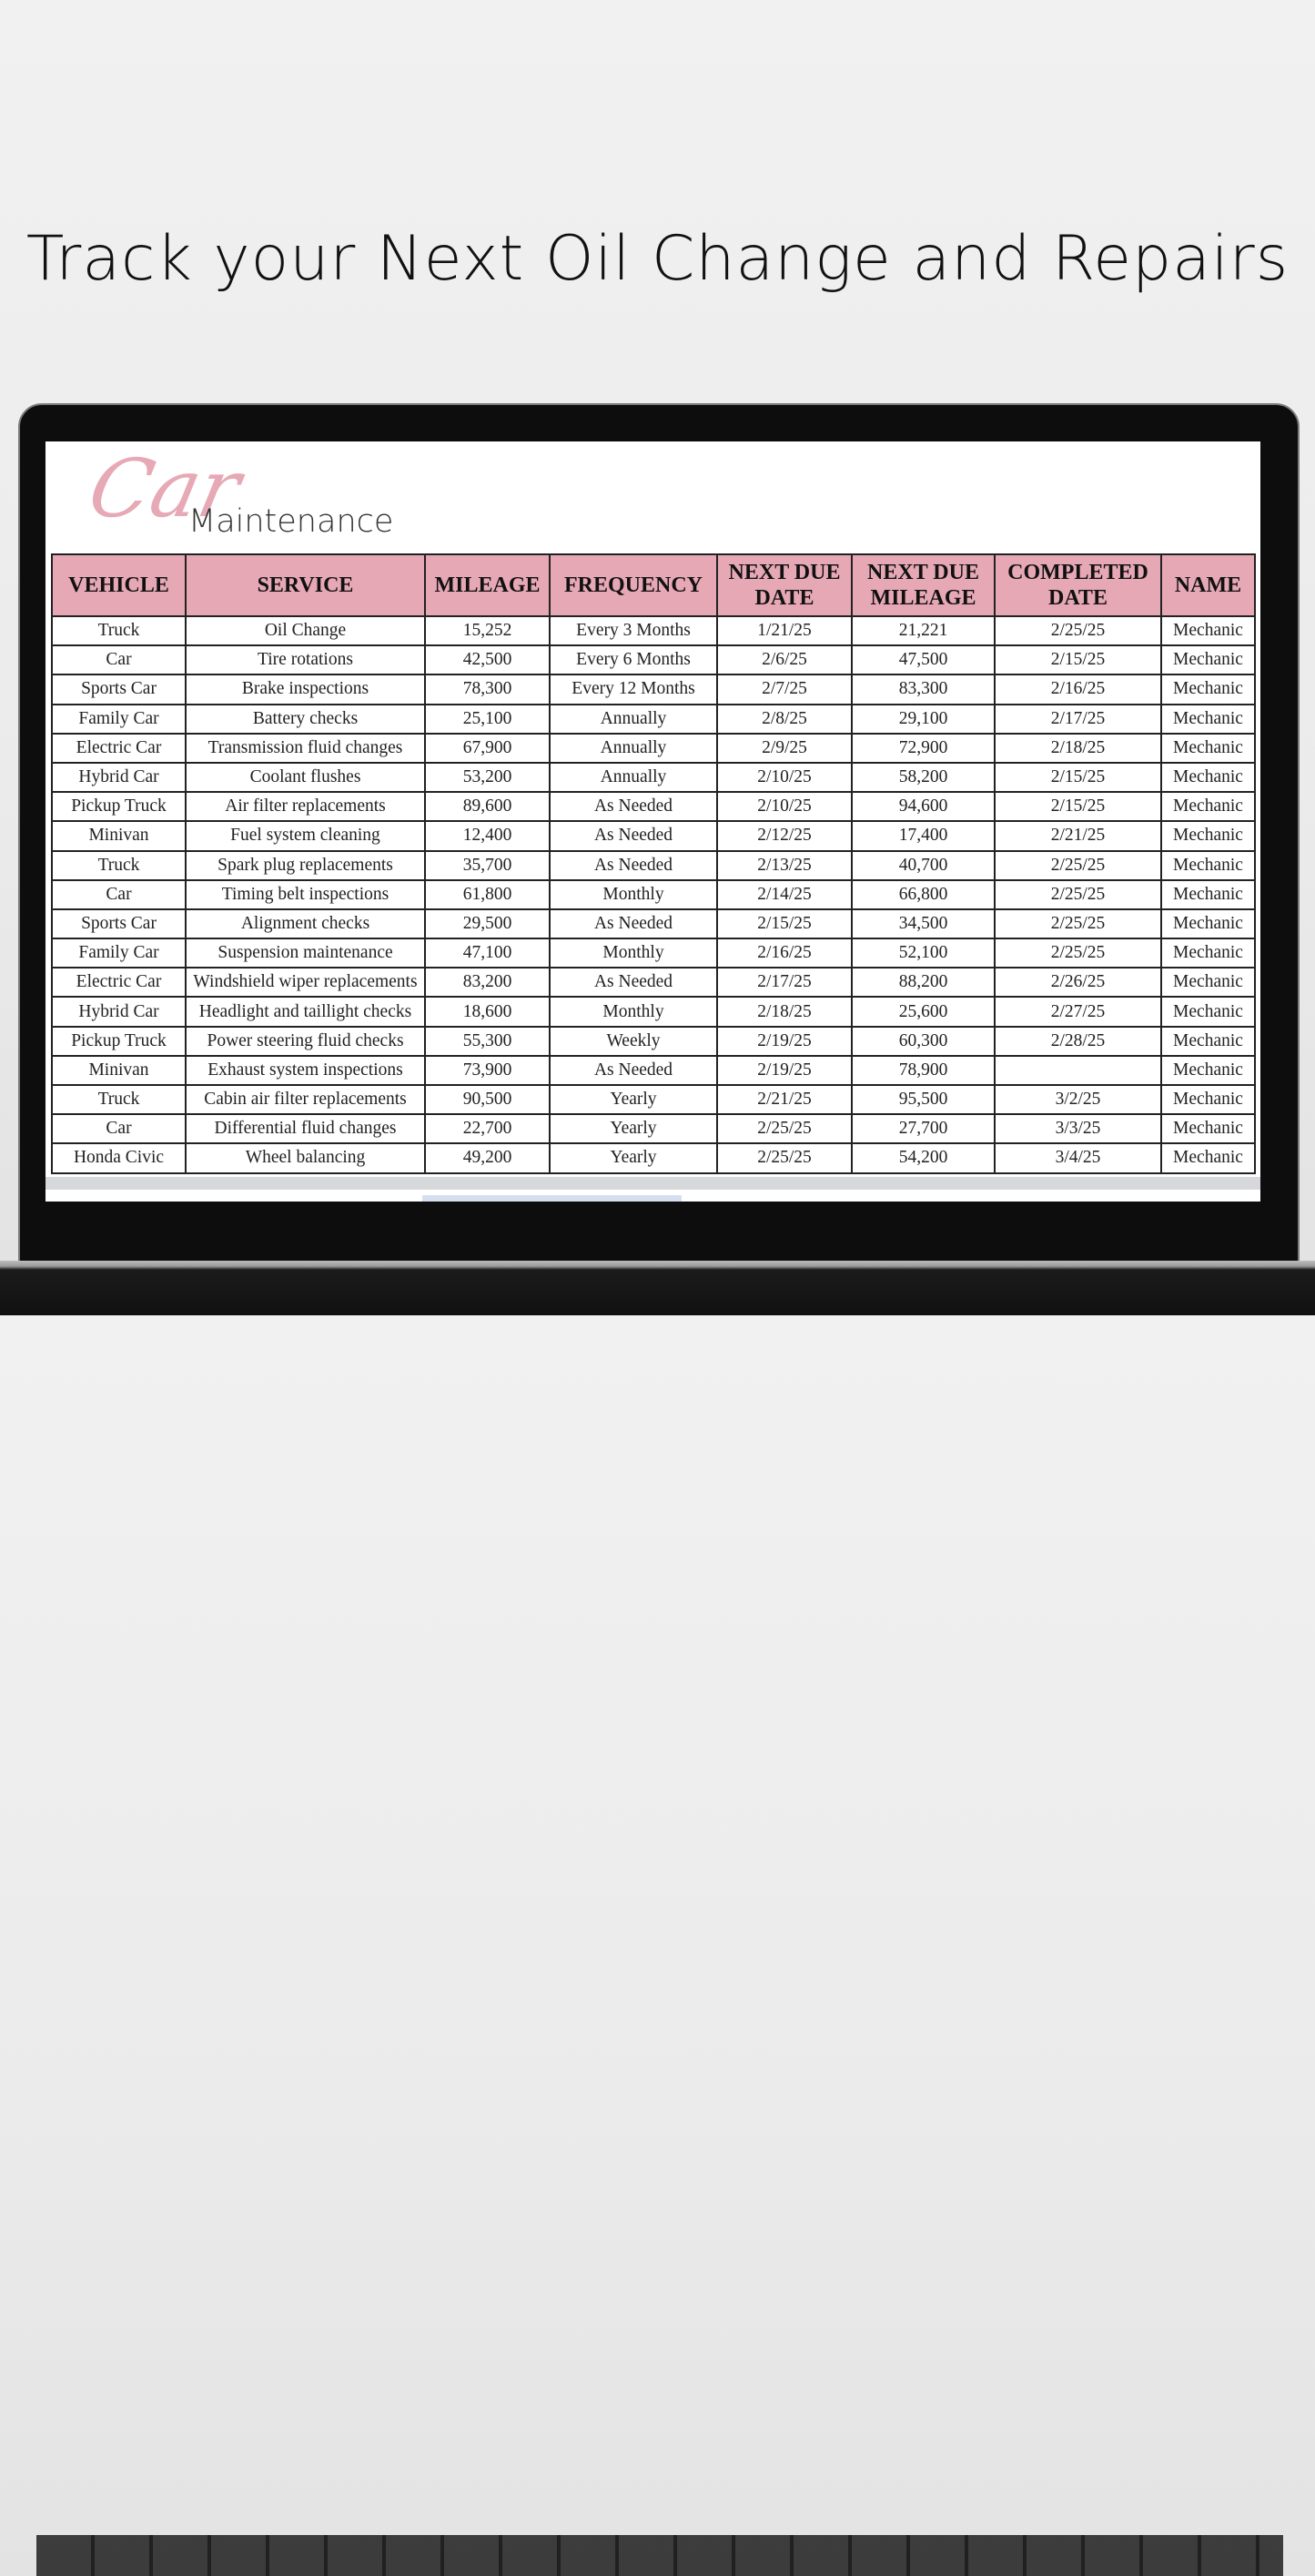 This screenshot has width=1315, height=2576. What do you see at coordinates (633, 585) in the screenshot?
I see `column-header: FREQUENCY` at bounding box center [633, 585].